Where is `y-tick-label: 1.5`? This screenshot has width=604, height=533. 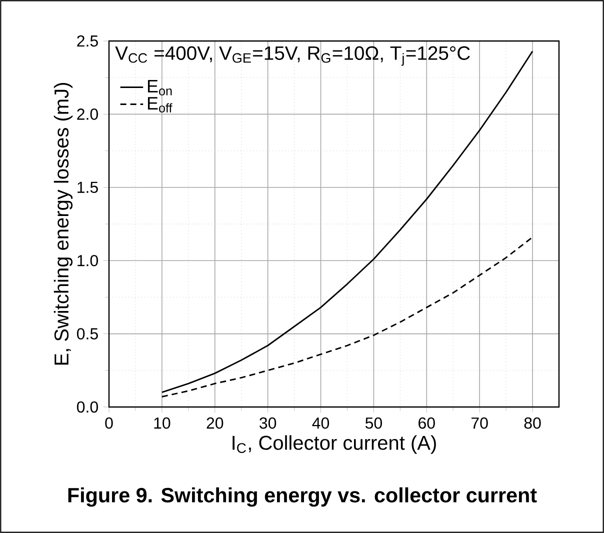
y-tick-label: 1.5 is located at coordinates (88, 187).